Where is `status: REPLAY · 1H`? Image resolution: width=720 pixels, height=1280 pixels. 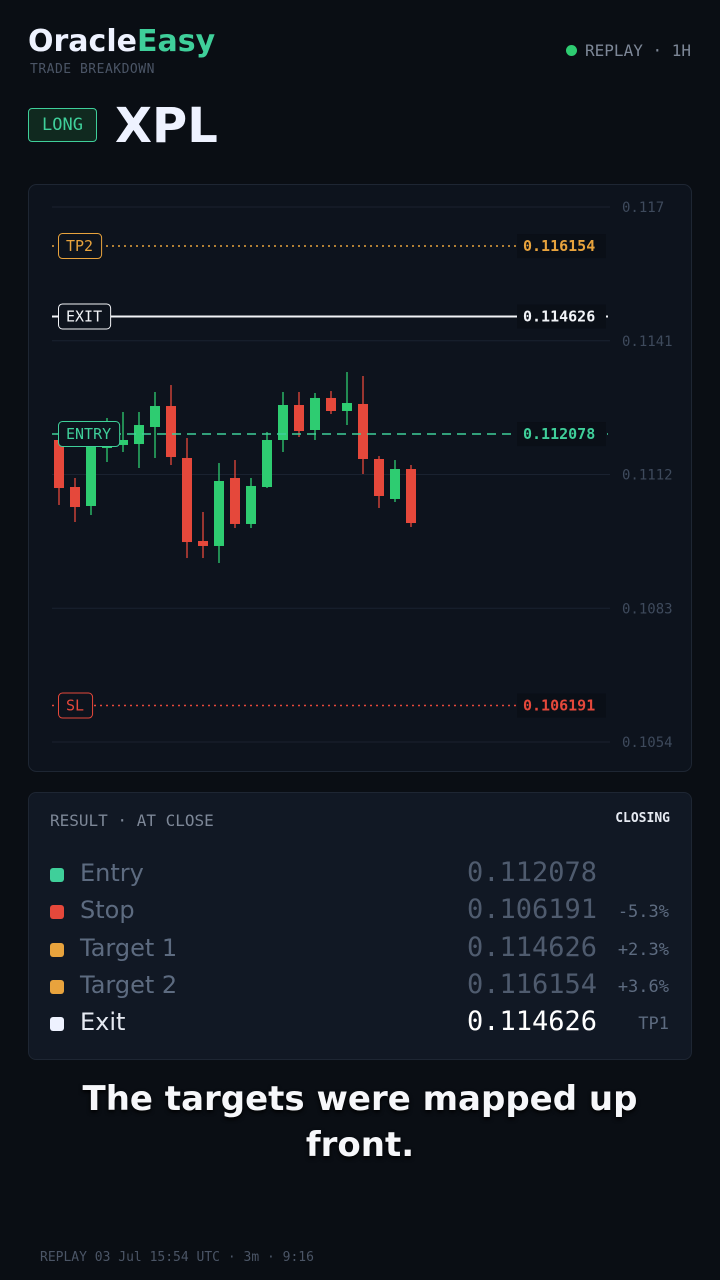 status: REPLAY · 1H is located at coordinates (628, 50).